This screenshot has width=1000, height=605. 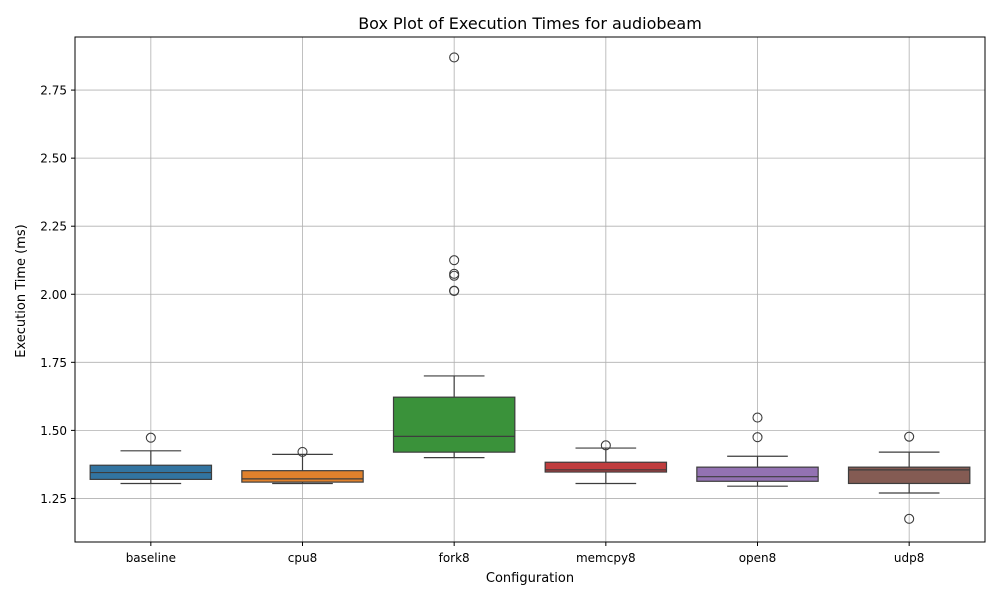 I want to click on y-tick-label: 1.75, so click(x=53, y=363).